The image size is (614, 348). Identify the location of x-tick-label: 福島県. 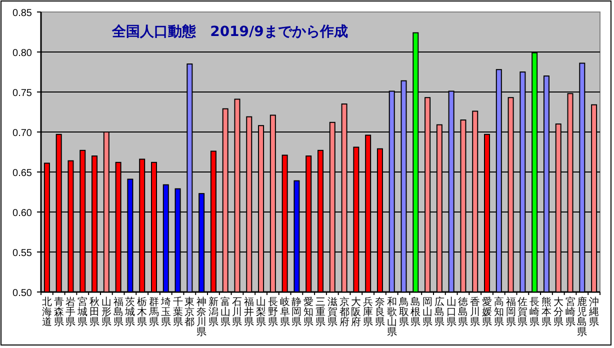
(118, 312).